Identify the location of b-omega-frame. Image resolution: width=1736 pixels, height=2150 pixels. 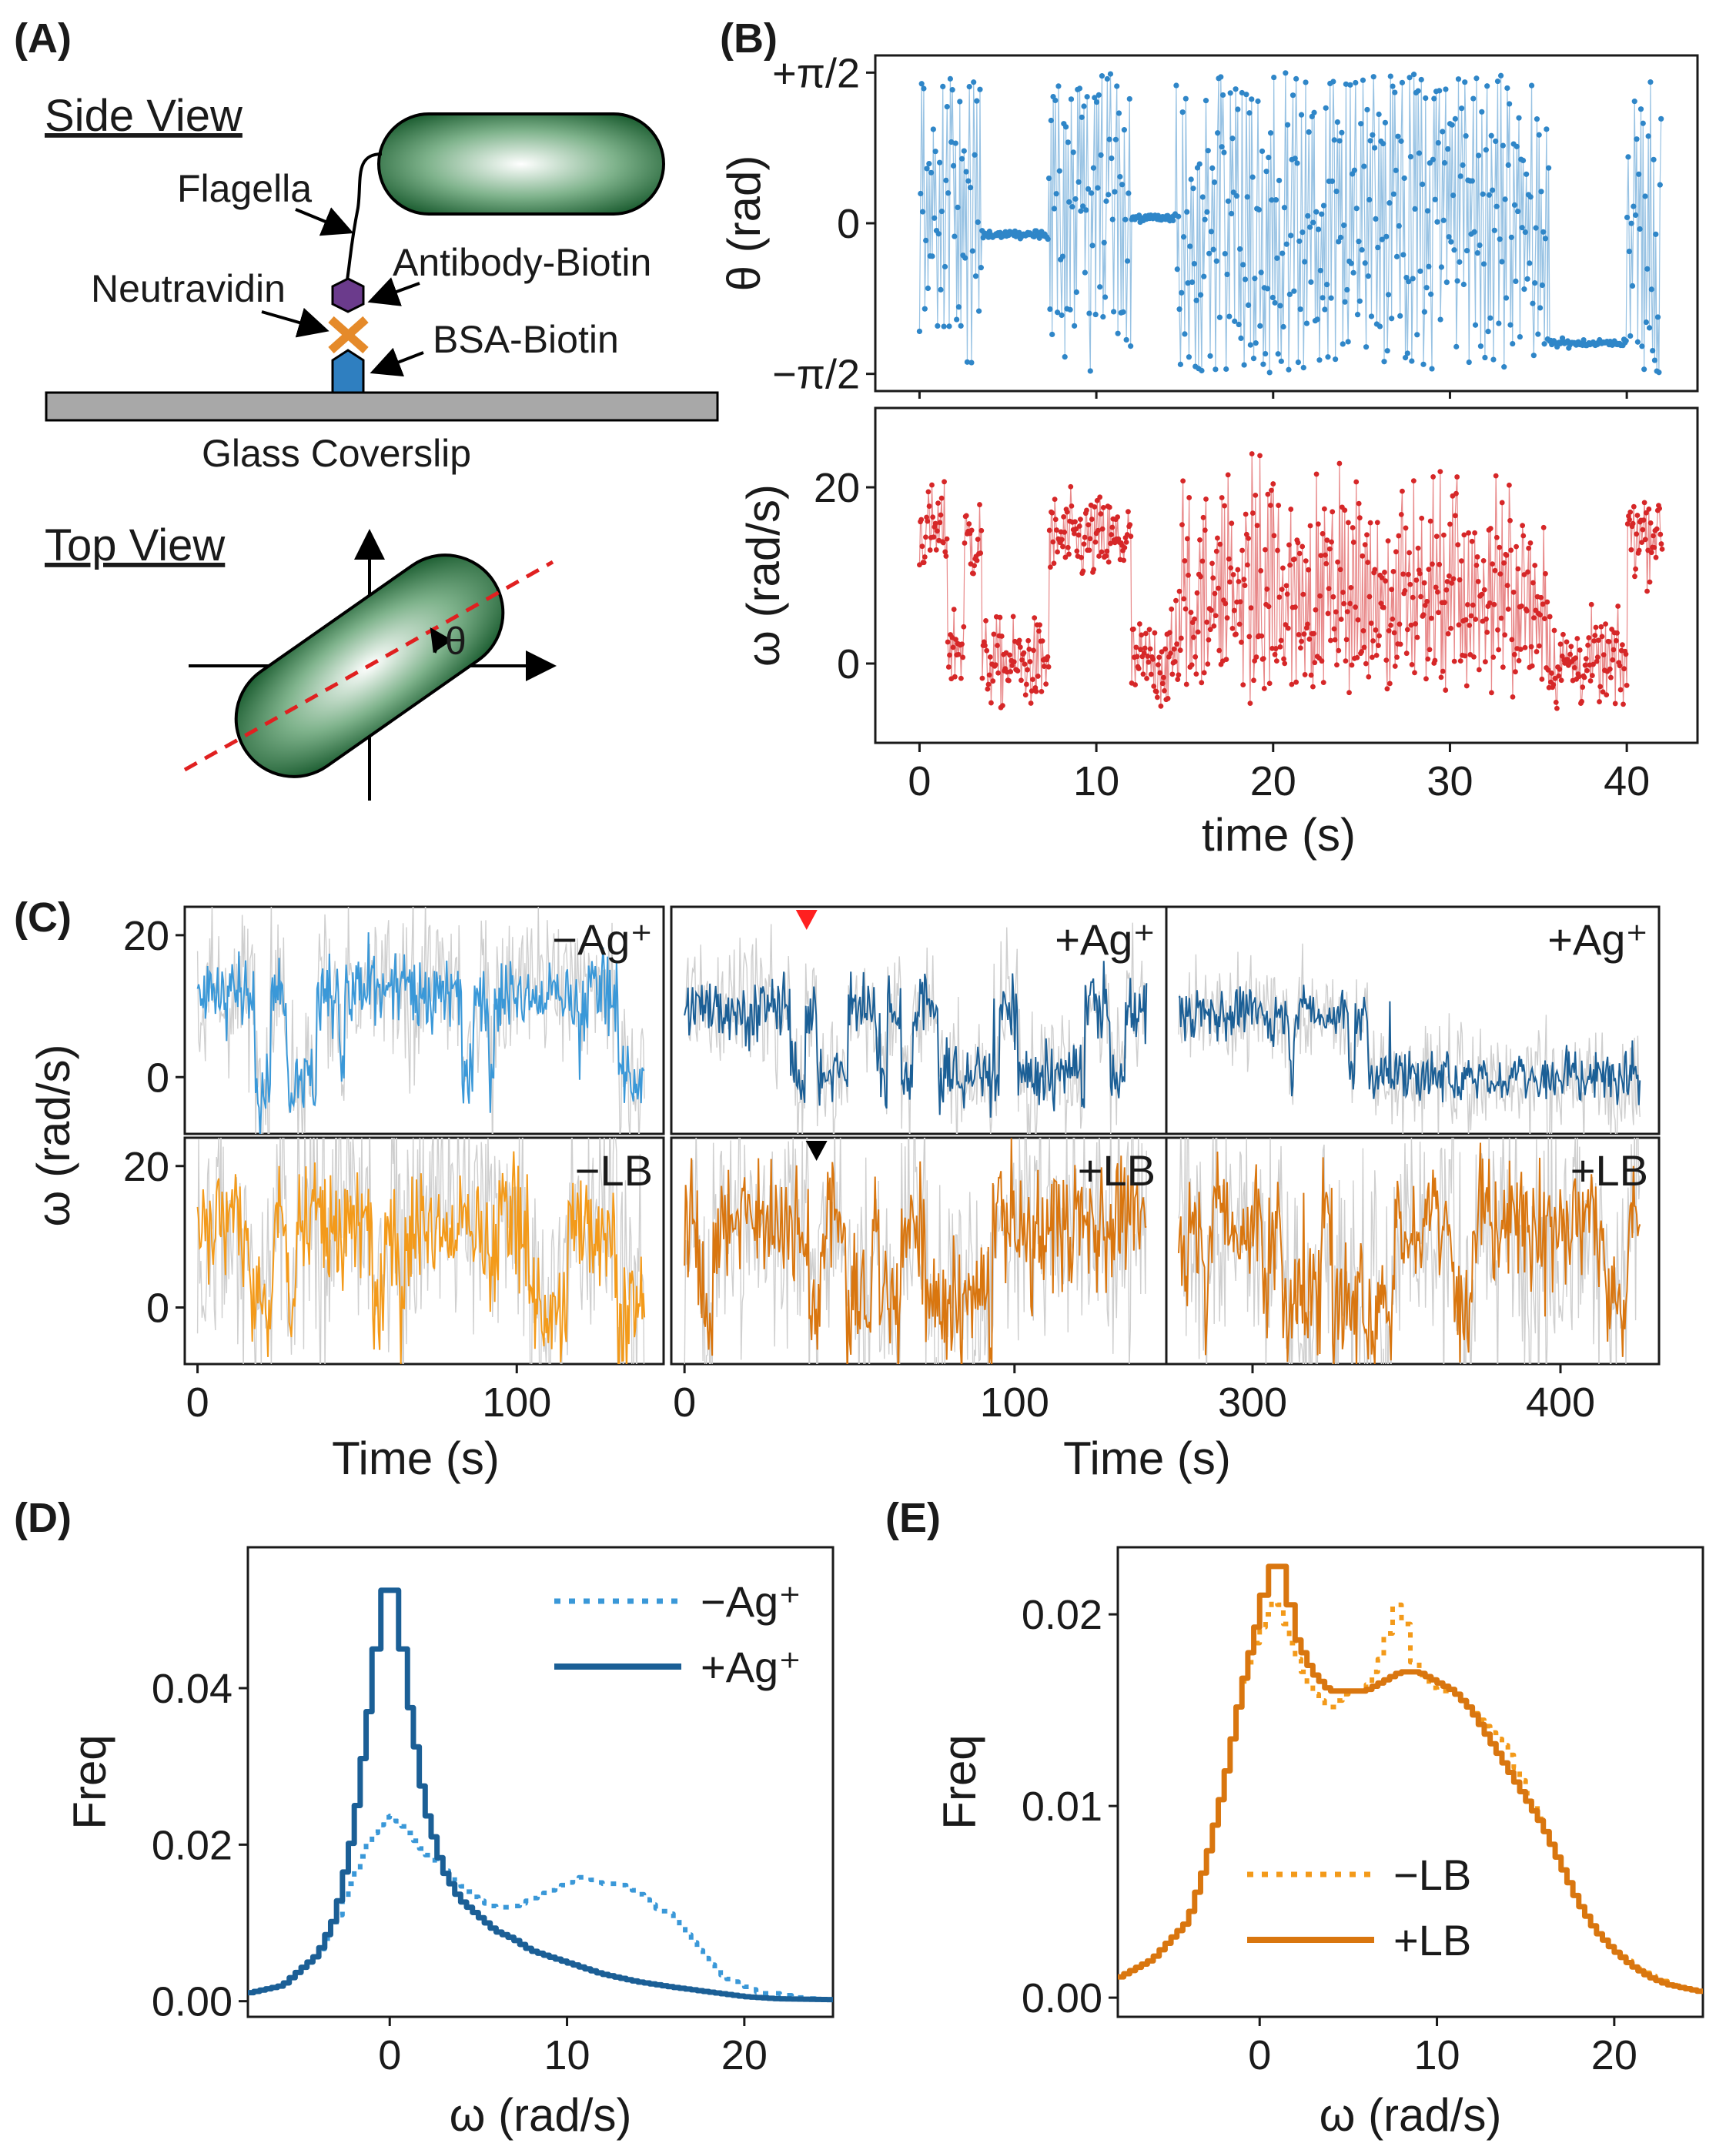
(1286, 575).